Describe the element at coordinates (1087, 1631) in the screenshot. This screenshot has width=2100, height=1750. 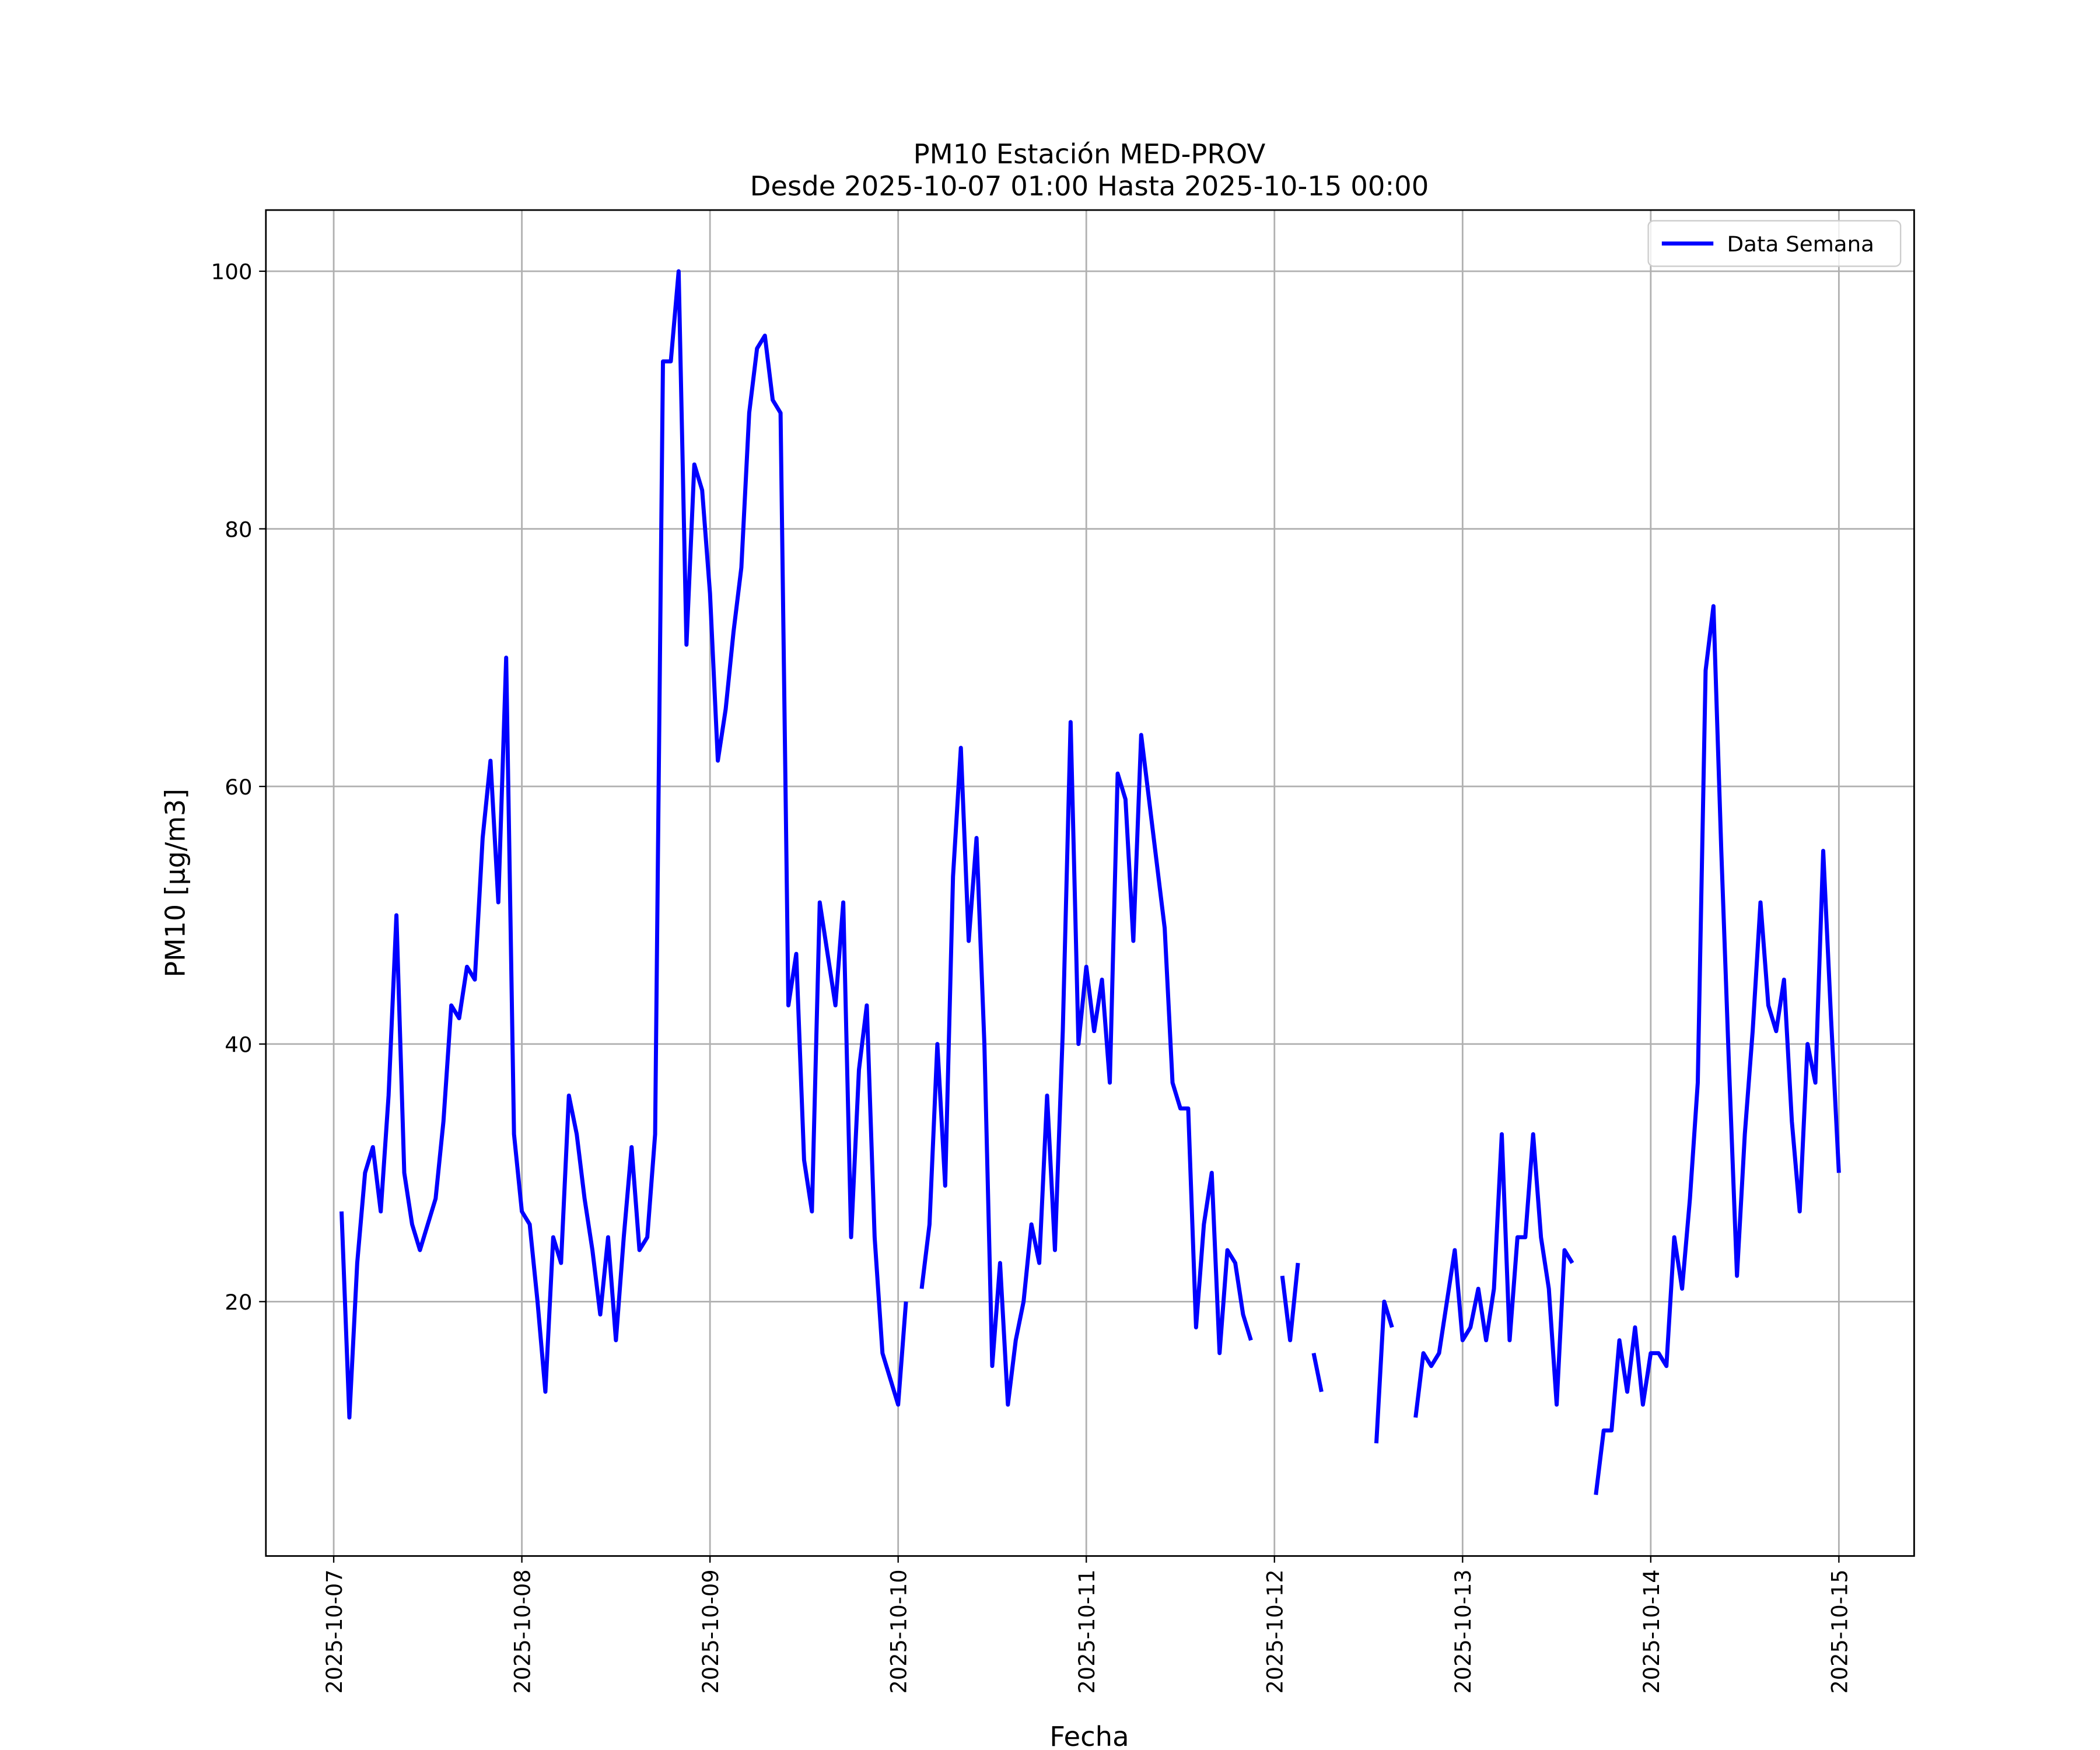
I see `x-tick-label: 2025-10-11` at that location.